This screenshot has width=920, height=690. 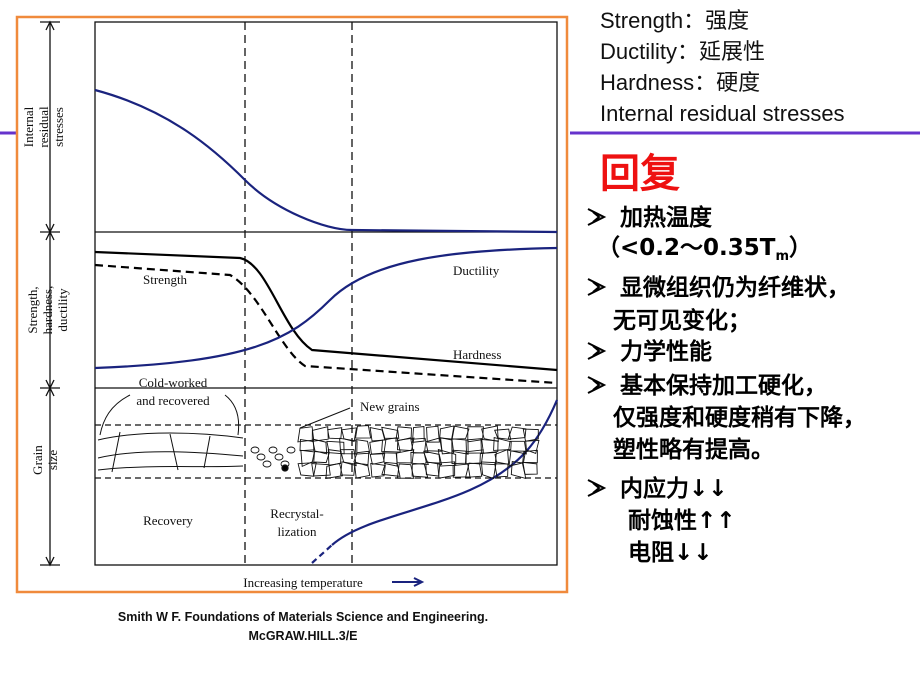 I want to click on stress-curve, so click(x=326, y=161).